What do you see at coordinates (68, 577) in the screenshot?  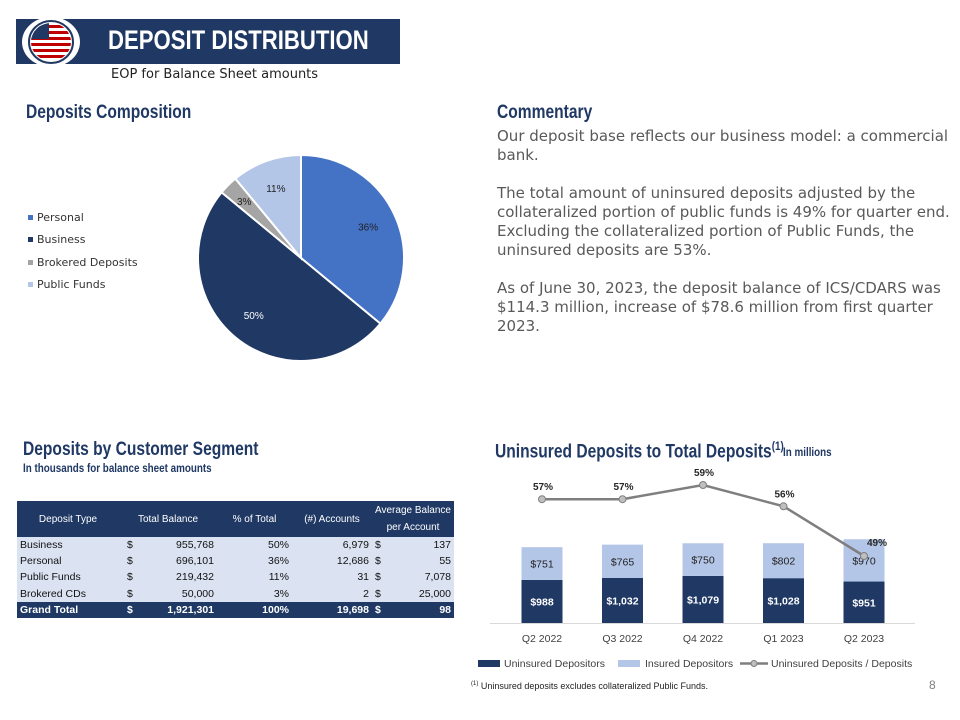 I see `cell-type: Public Funds` at bounding box center [68, 577].